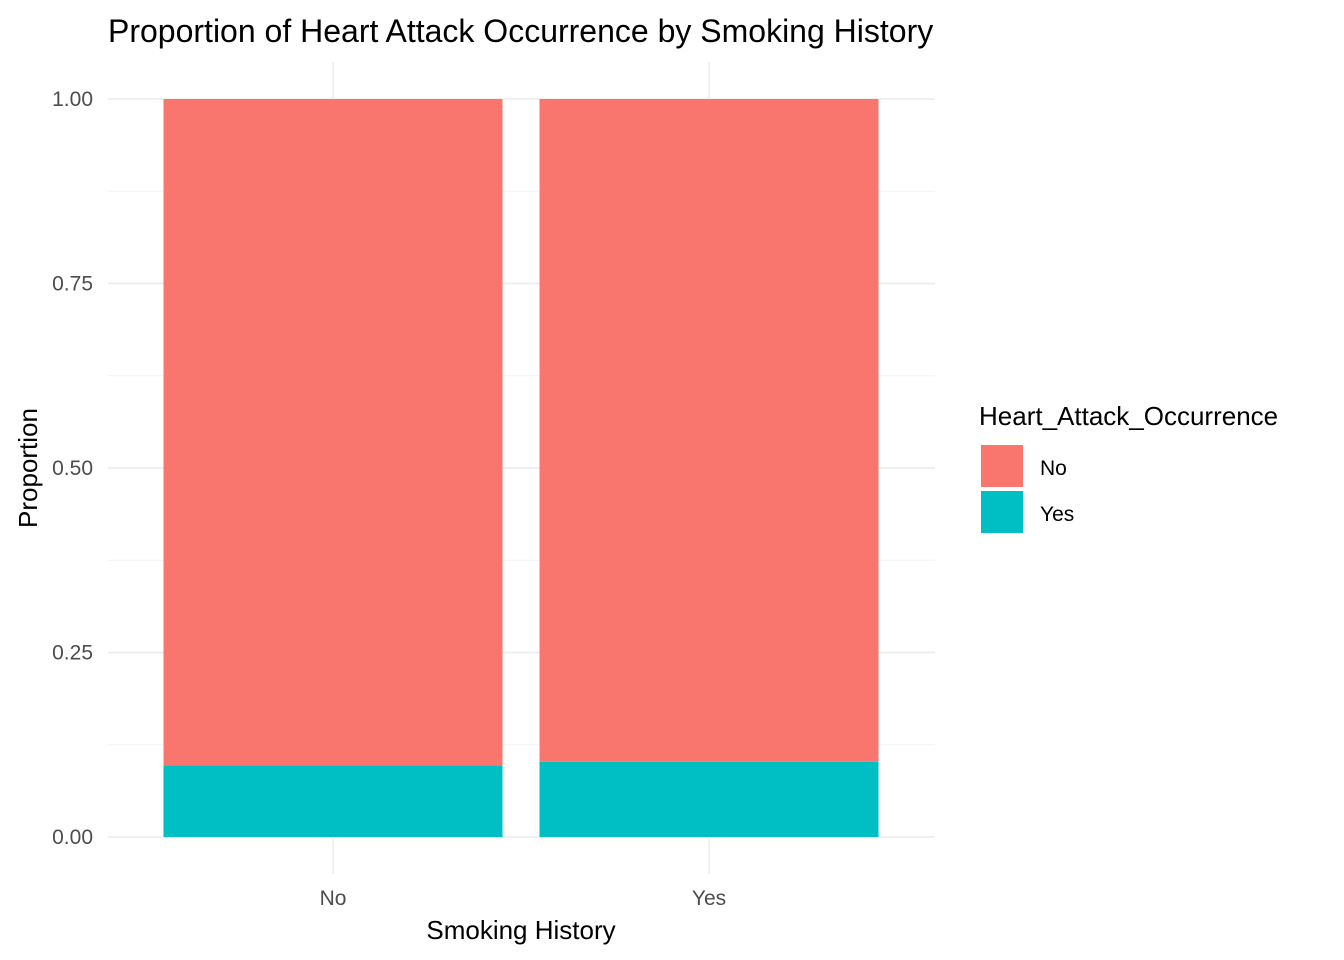  What do you see at coordinates (709, 799) in the screenshot?
I see `bar-yes-yes` at bounding box center [709, 799].